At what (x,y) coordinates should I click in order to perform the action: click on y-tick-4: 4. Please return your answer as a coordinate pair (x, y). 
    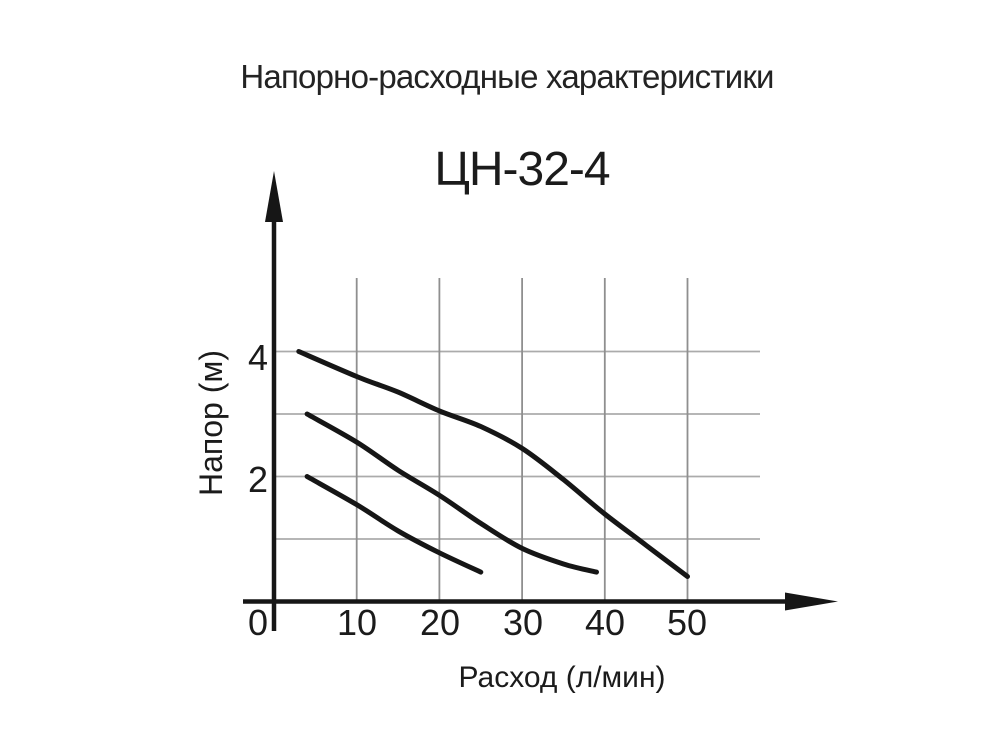
    Looking at the image, I should click on (257, 357).